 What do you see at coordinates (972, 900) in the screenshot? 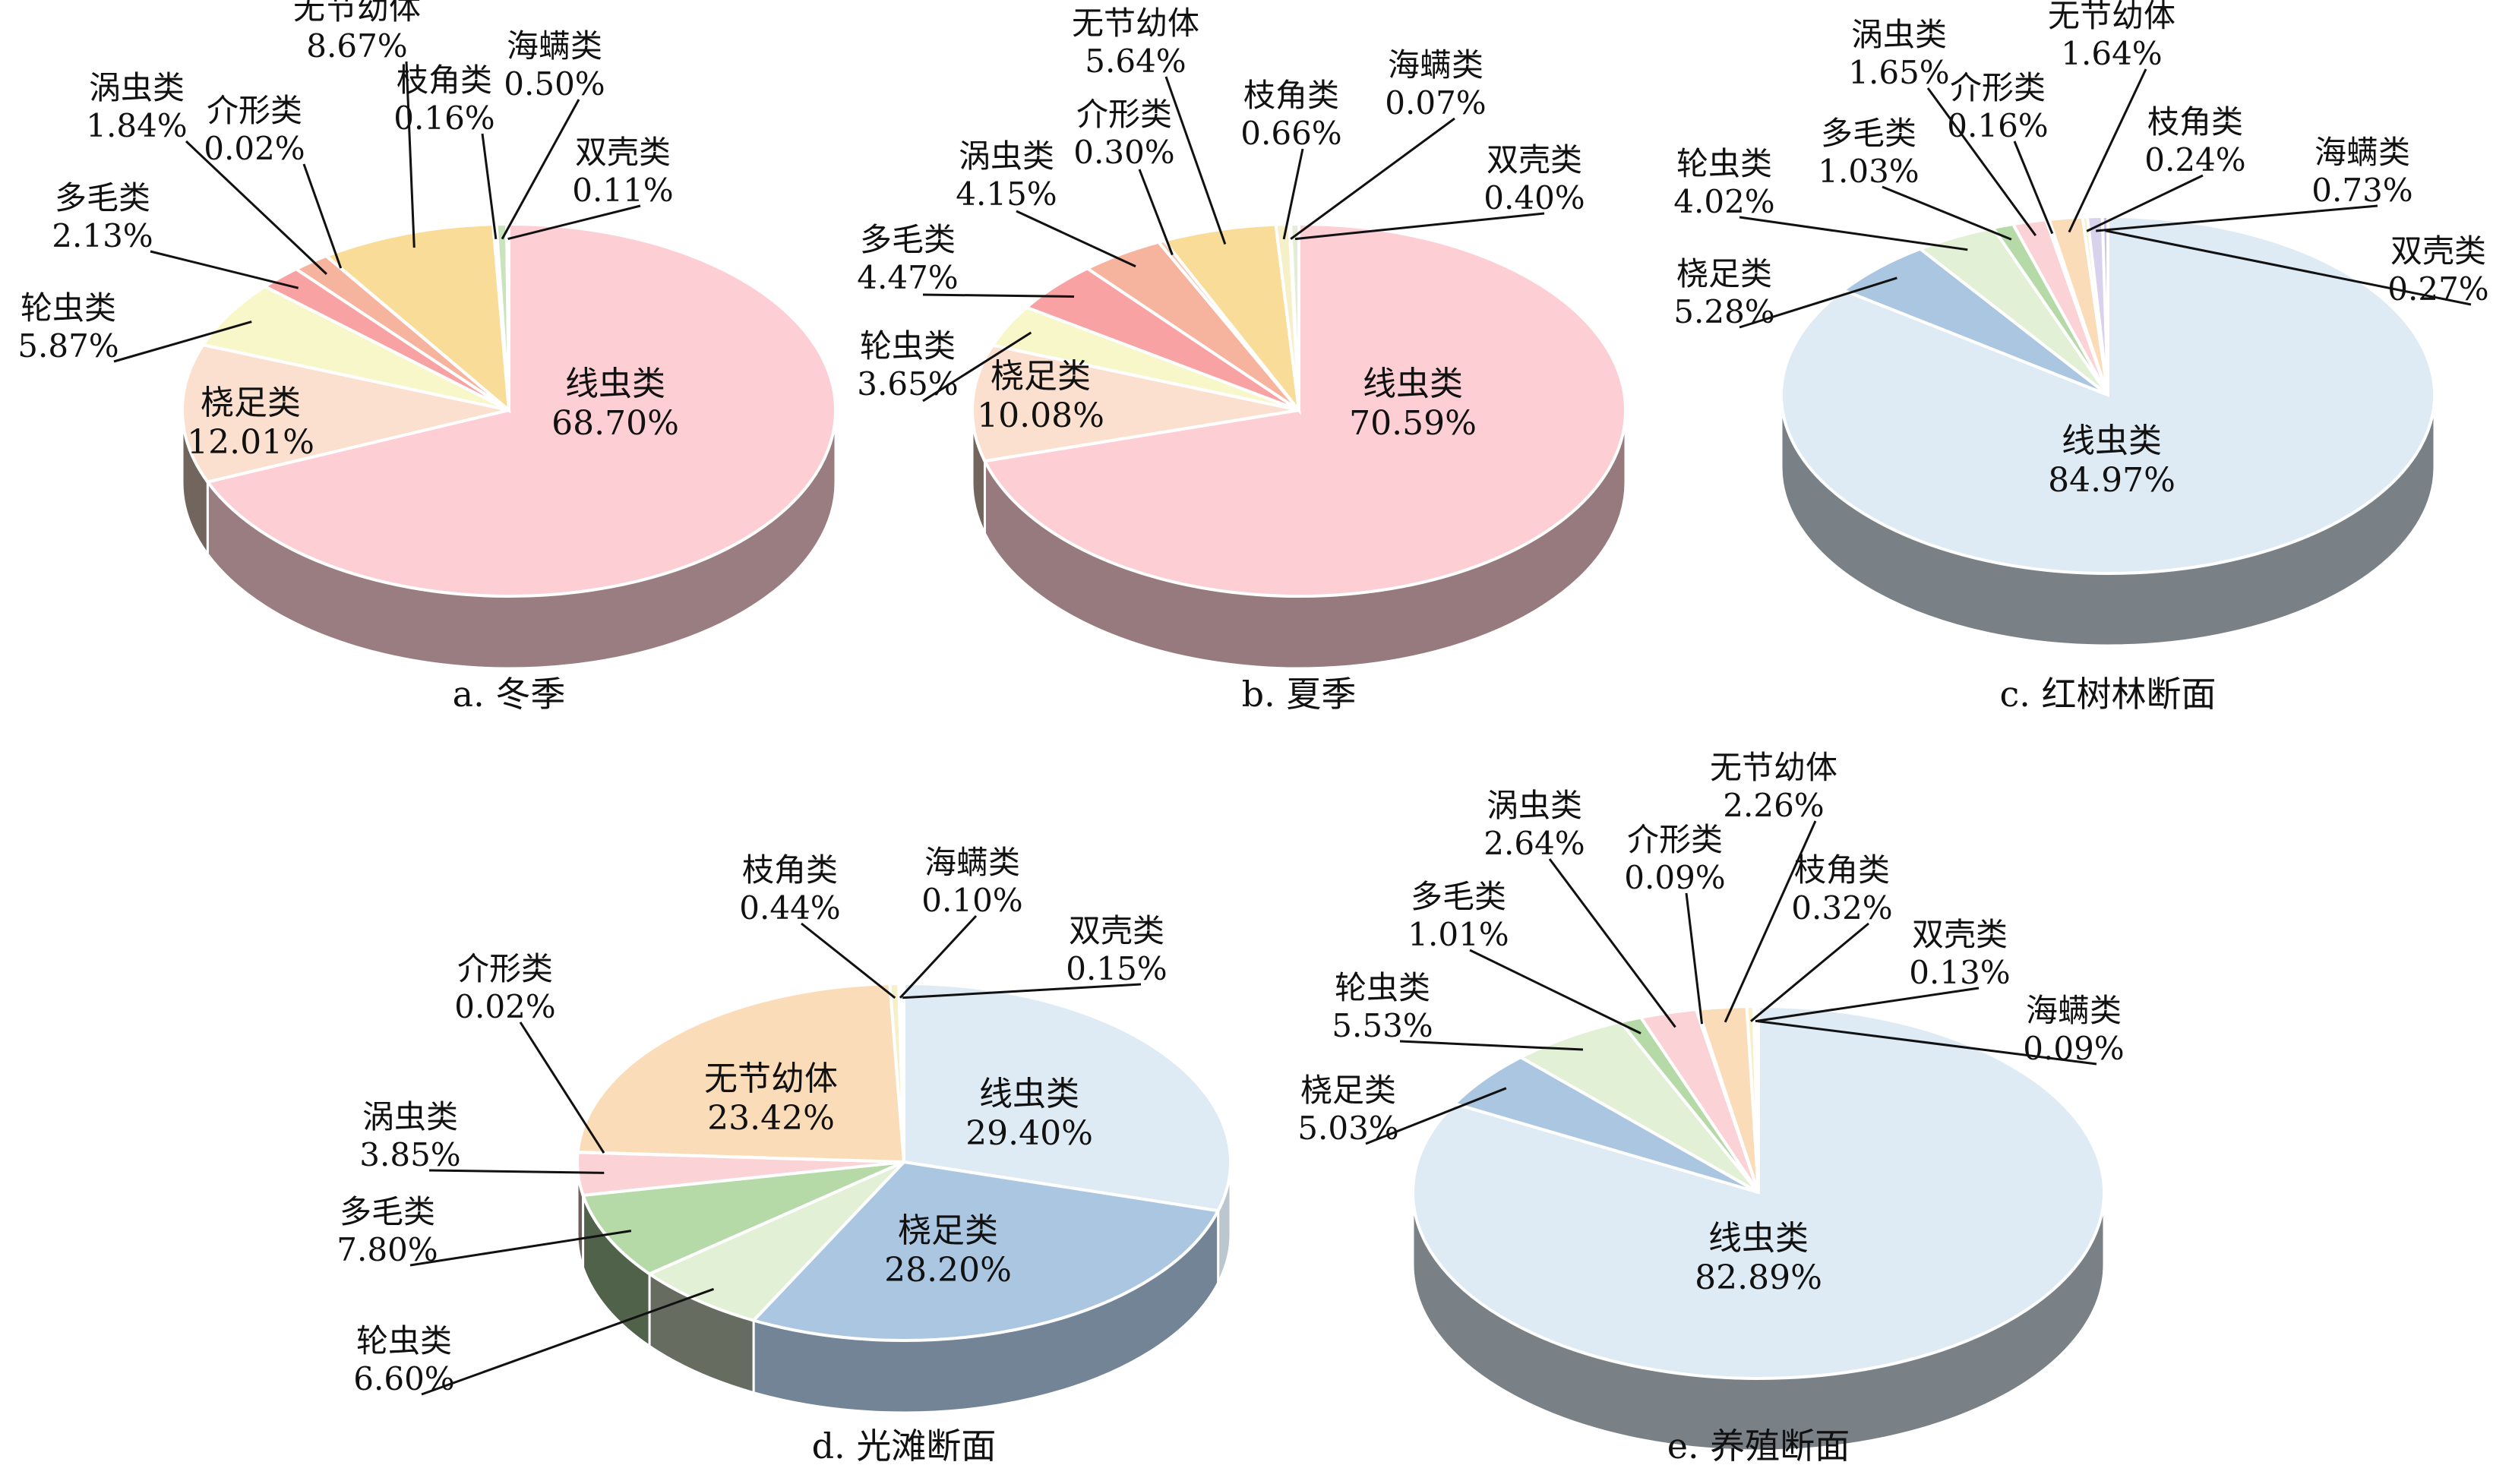
I see `slice-value-label: 0.10%` at bounding box center [972, 900].